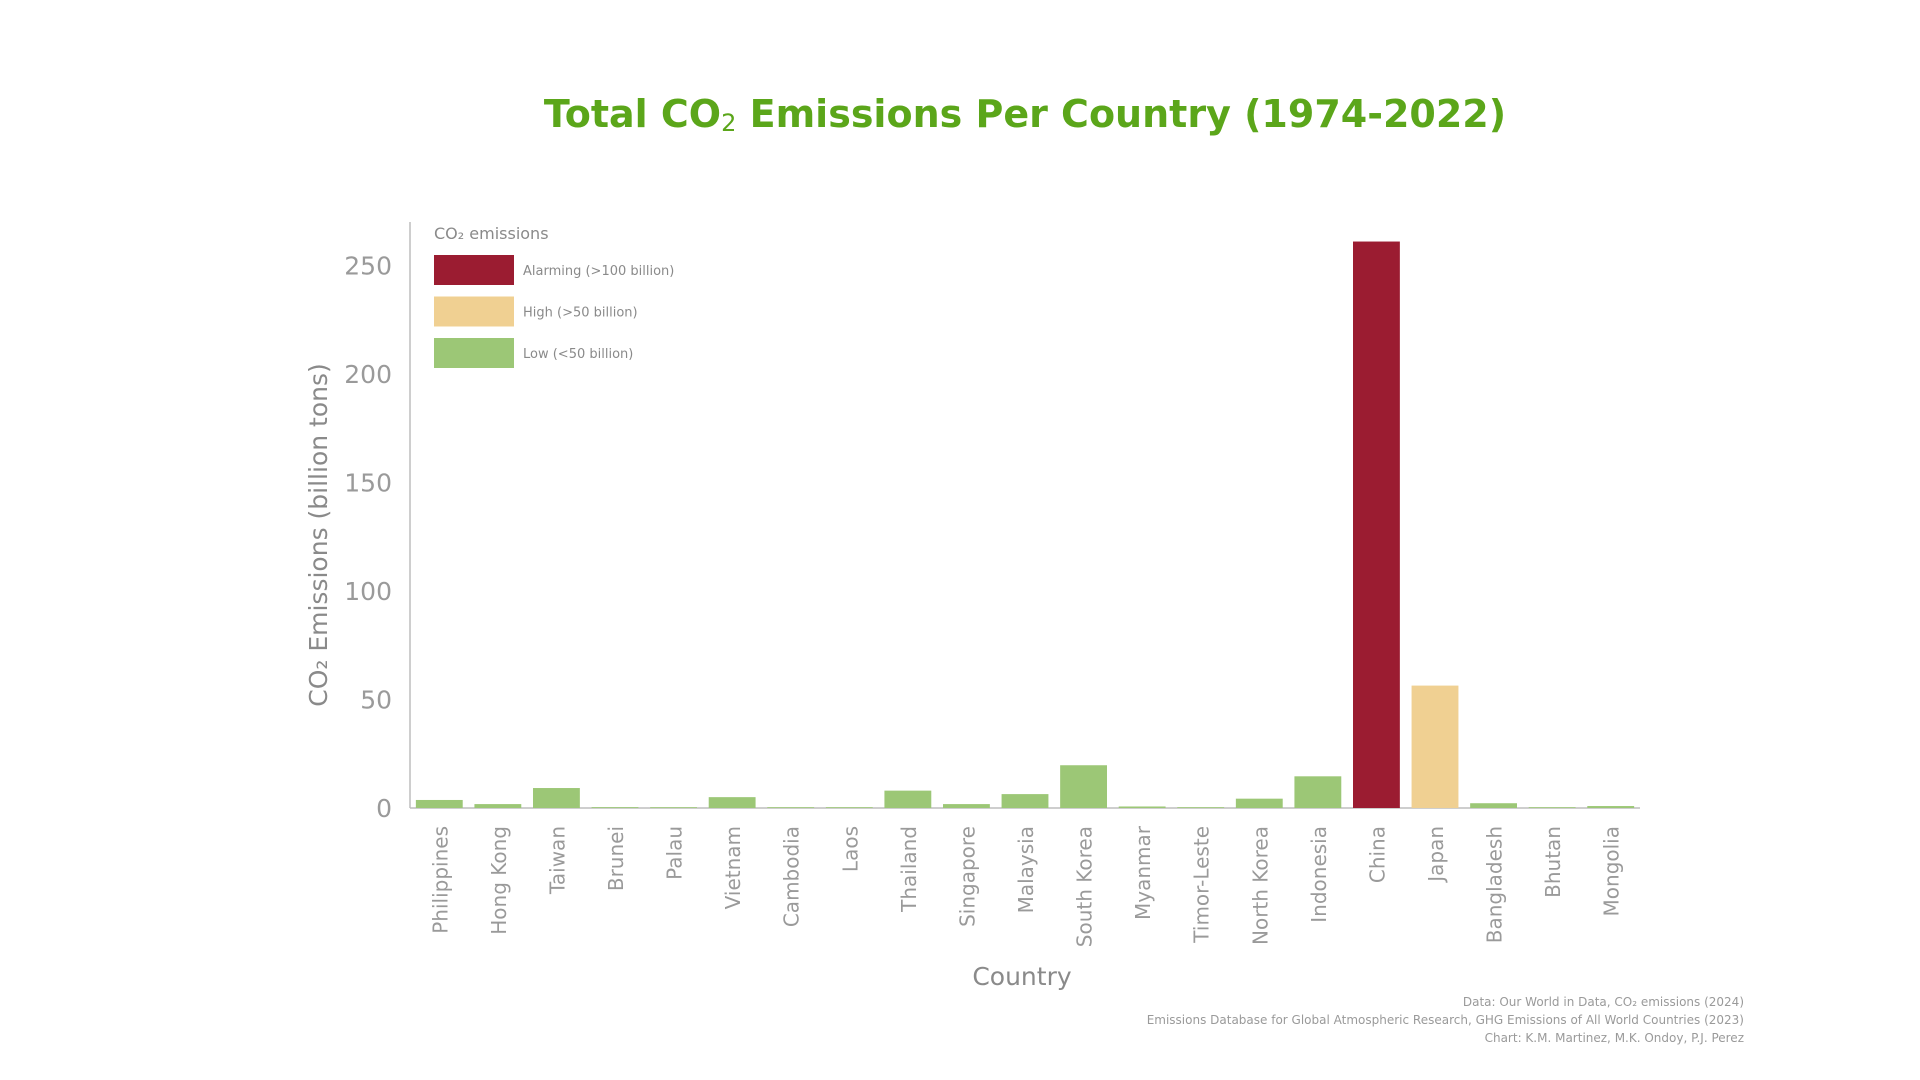 The height and width of the screenshot is (1080, 1920). What do you see at coordinates (318, 535) in the screenshot?
I see `y-axis-label: CO₂ Emissions (billion tons)` at bounding box center [318, 535].